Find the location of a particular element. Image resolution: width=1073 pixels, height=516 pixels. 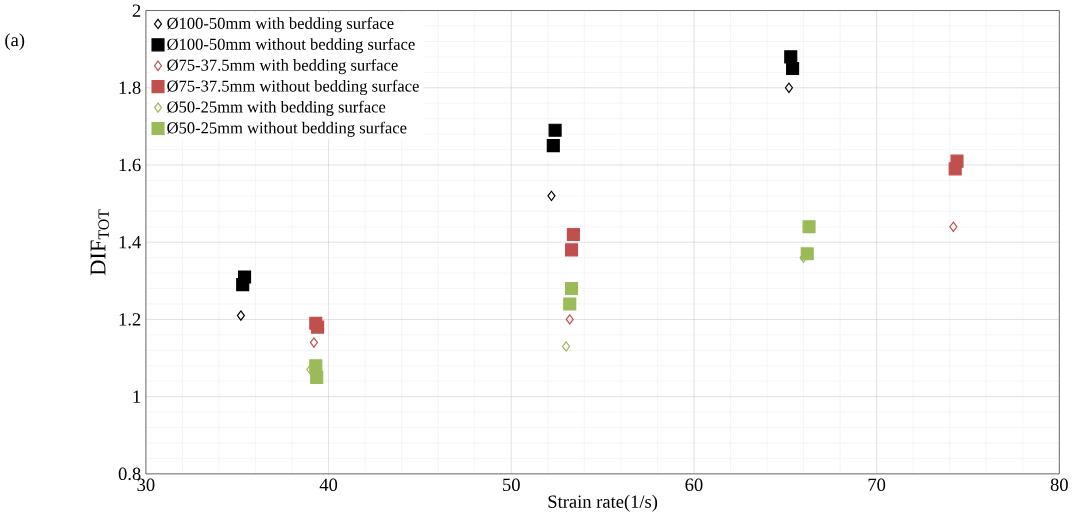

y-tick-label: 1.2 is located at coordinates (130, 319).